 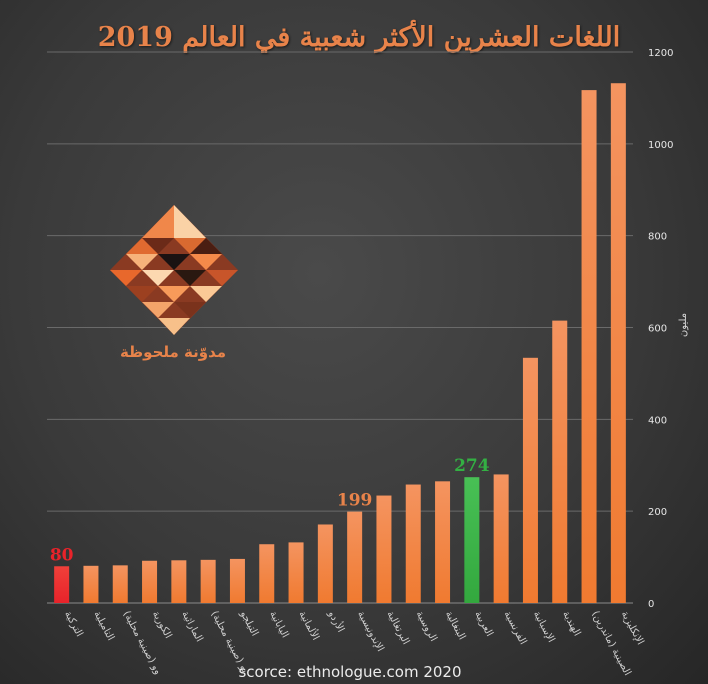 I want to click on y-tick-label: 800, so click(x=657, y=237).